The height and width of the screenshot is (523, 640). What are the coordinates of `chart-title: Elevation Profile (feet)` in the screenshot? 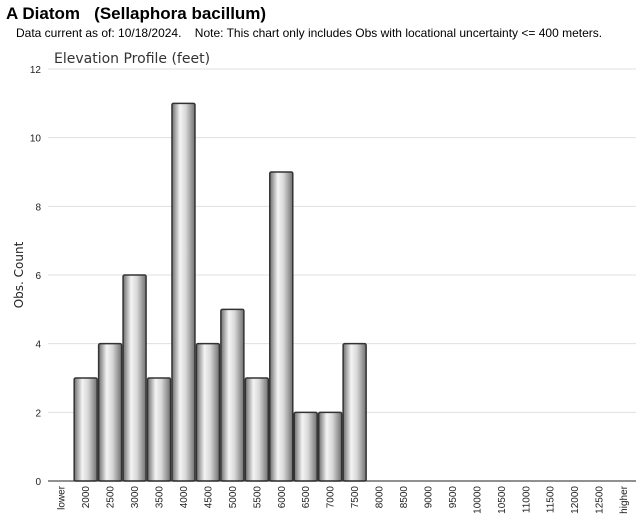 It's located at (132, 59).